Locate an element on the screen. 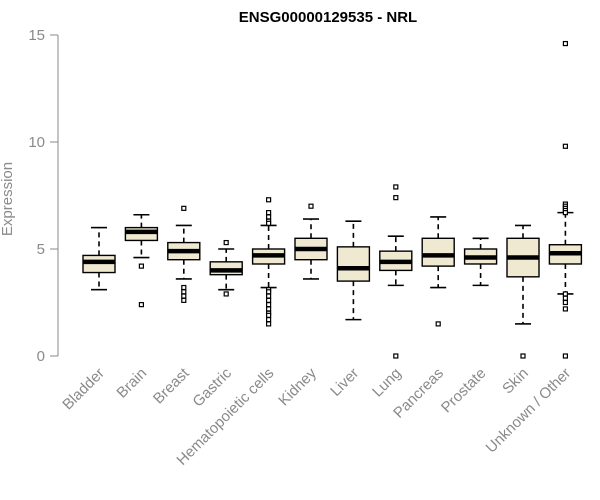 The width and height of the screenshot is (600, 500). x-tick-label: Liver is located at coordinates (344, 382).